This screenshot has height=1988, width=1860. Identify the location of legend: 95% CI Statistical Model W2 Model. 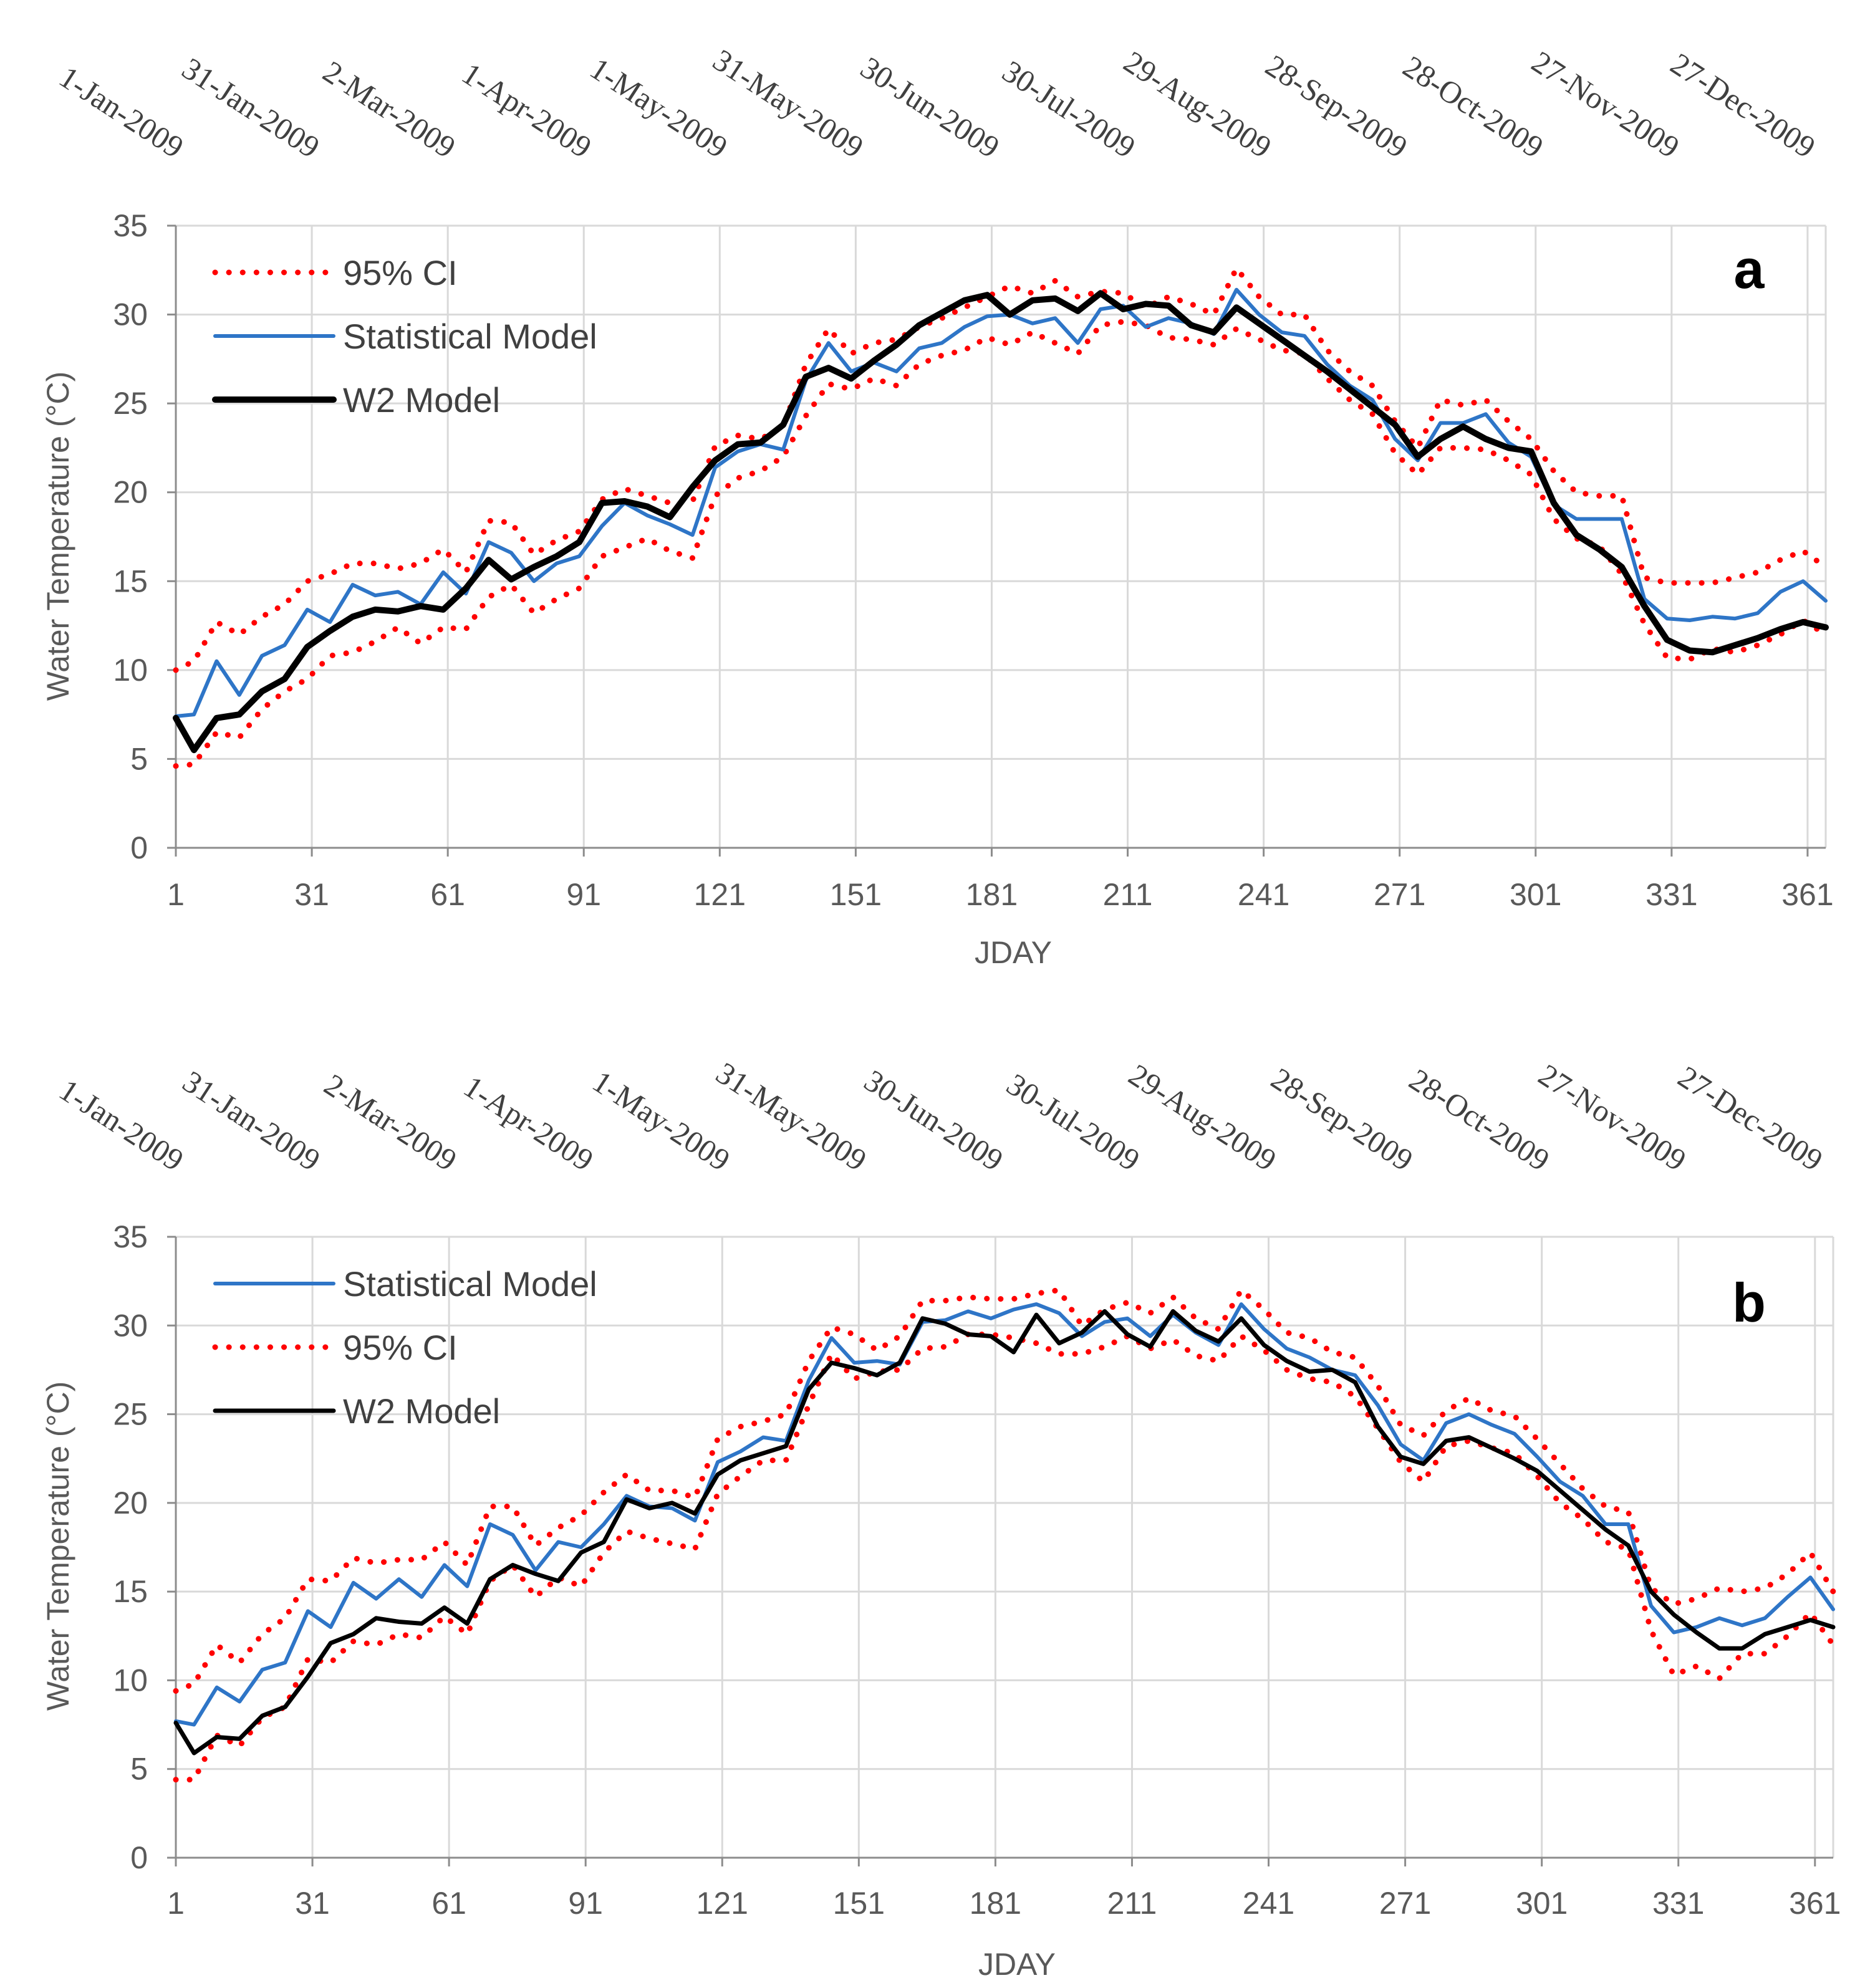
(404, 336).